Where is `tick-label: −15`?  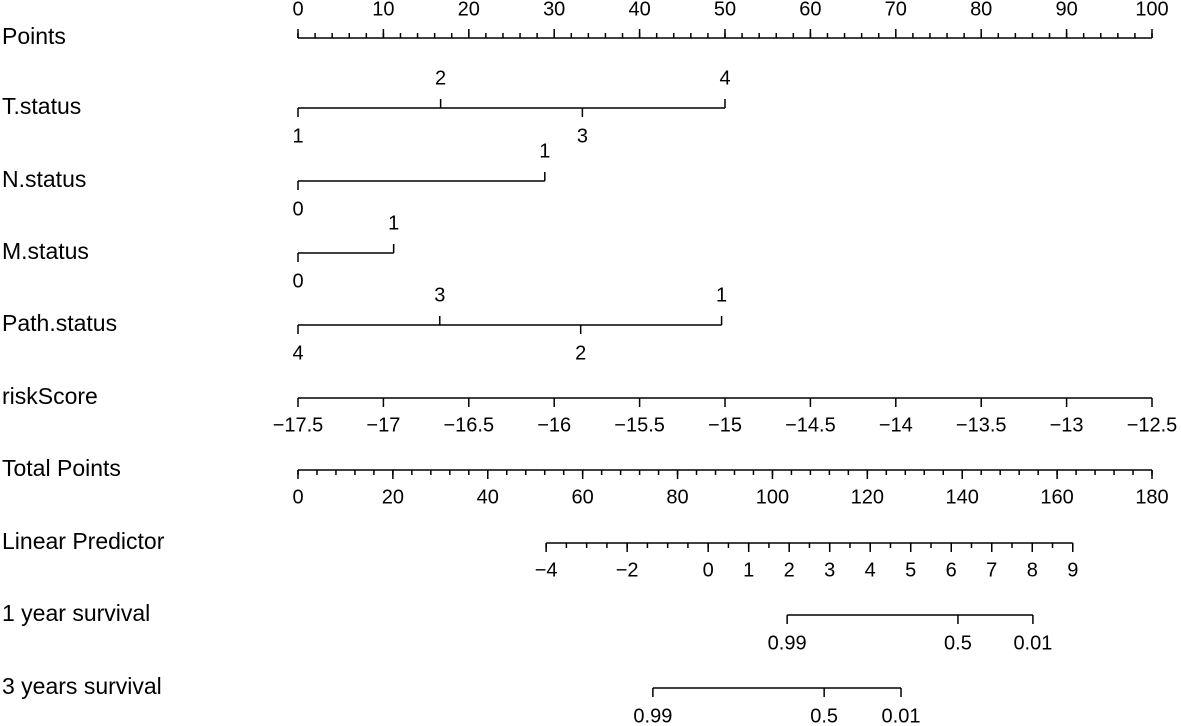 tick-label: −15 is located at coordinates (725, 425).